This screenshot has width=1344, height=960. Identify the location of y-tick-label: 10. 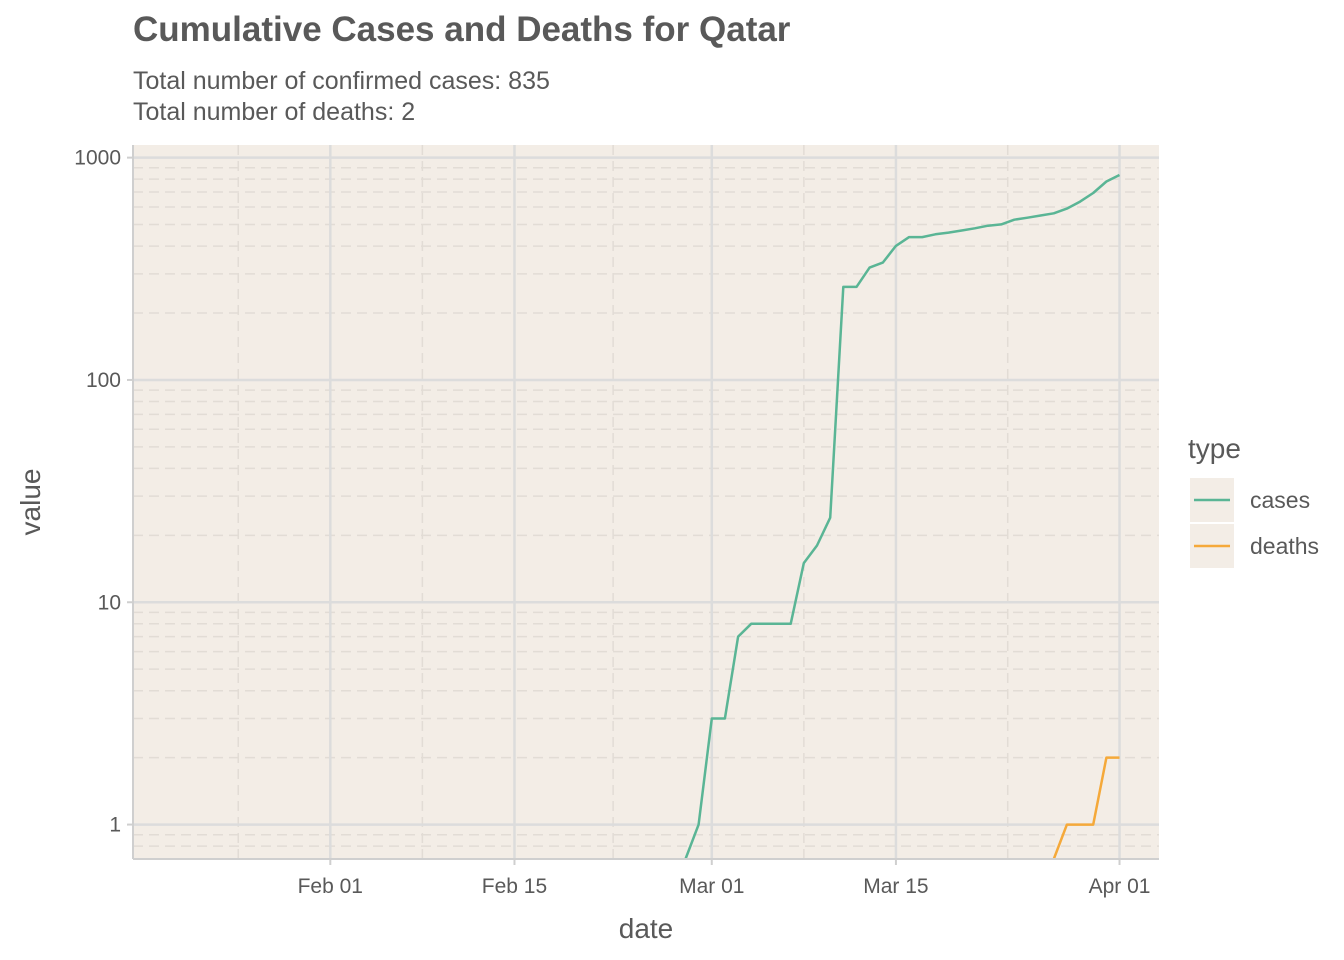
(109, 602).